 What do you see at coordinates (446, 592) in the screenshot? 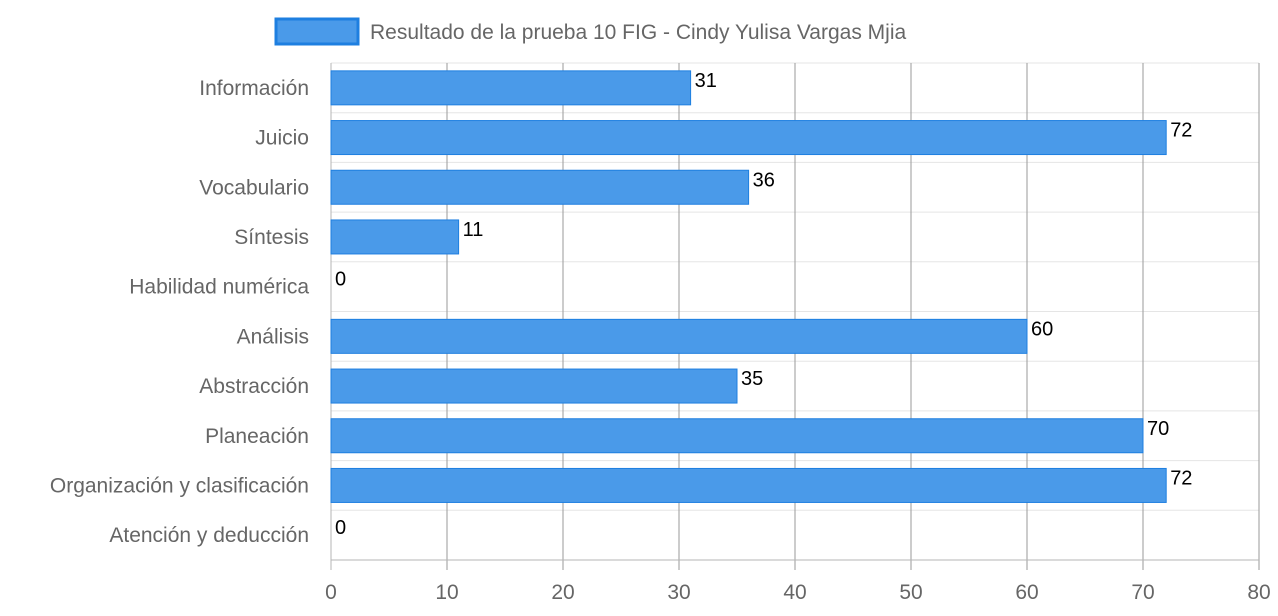
I see `x-tick-label: 10` at bounding box center [446, 592].